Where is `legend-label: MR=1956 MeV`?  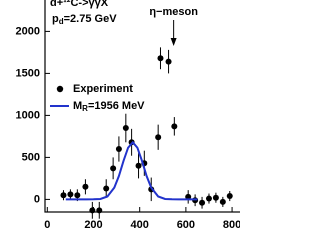 legend-label: MR=1956 MeV is located at coordinates (109, 106).